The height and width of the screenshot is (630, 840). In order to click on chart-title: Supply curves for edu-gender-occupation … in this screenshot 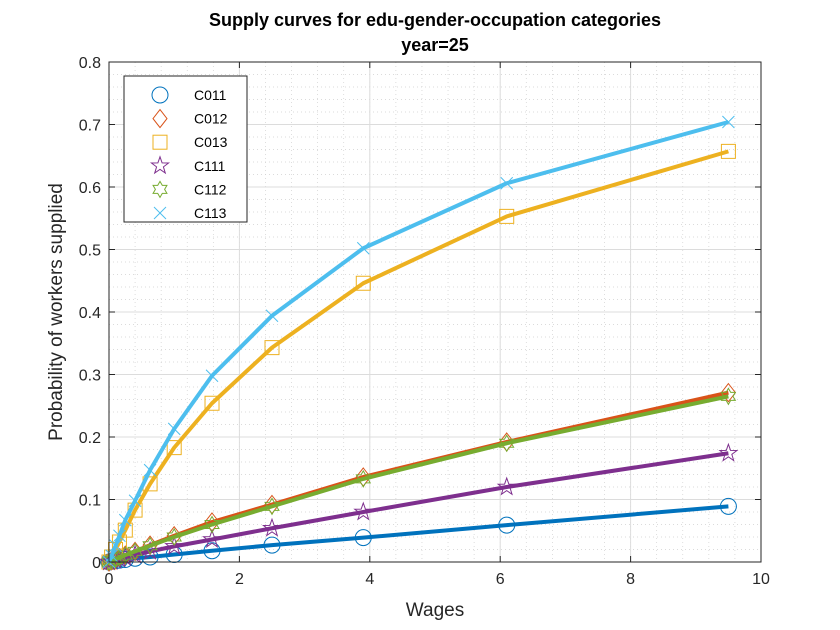, I will do `click(435, 20)`.